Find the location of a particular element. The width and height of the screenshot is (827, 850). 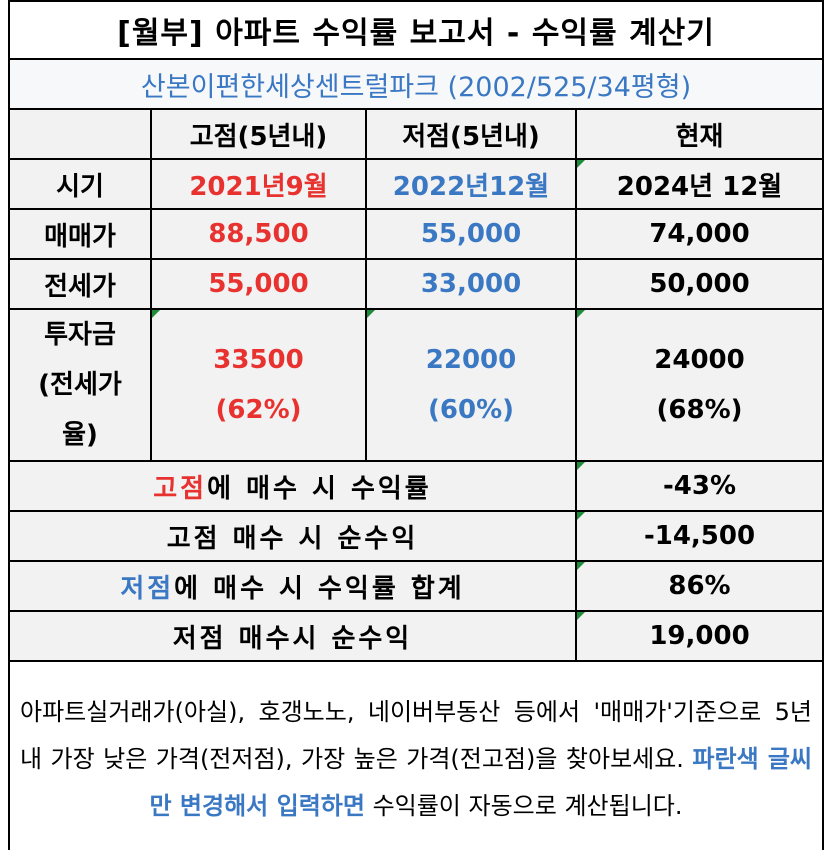

amount: 33500 is located at coordinates (258, 360).